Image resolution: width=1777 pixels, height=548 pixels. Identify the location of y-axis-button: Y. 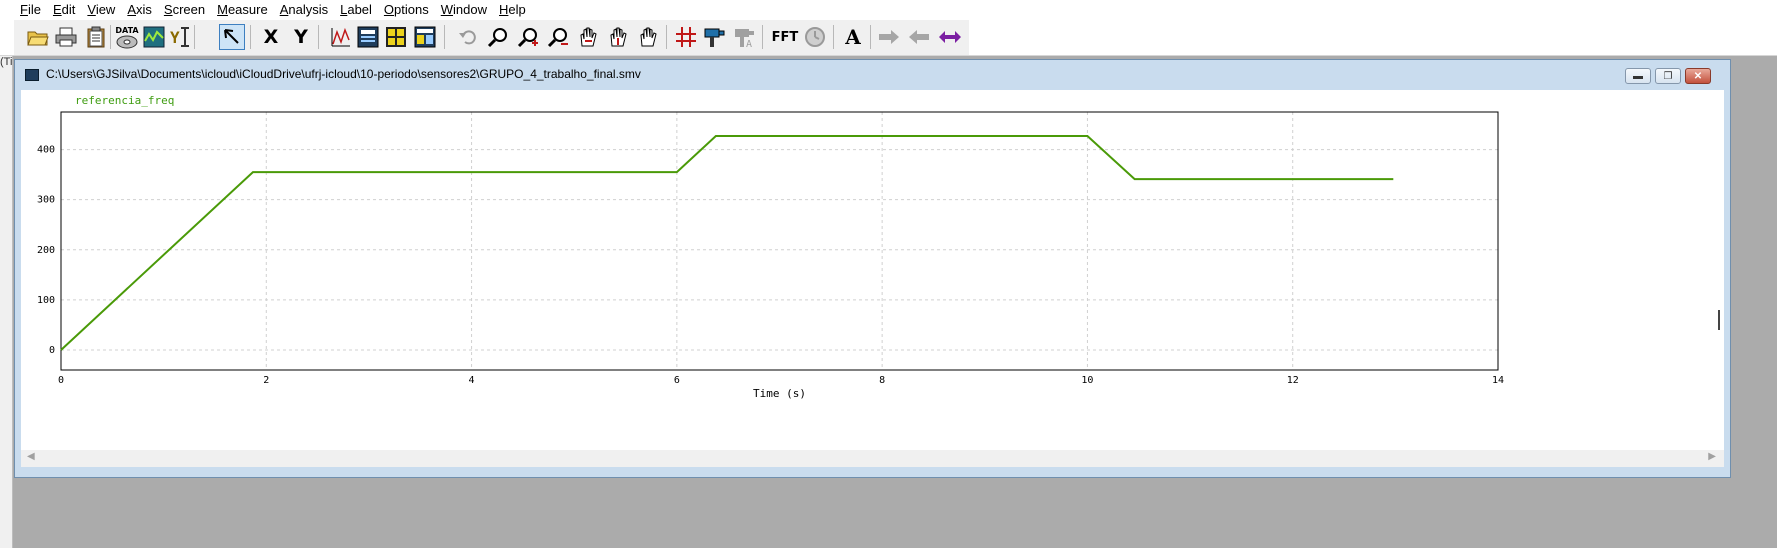
(301, 37).